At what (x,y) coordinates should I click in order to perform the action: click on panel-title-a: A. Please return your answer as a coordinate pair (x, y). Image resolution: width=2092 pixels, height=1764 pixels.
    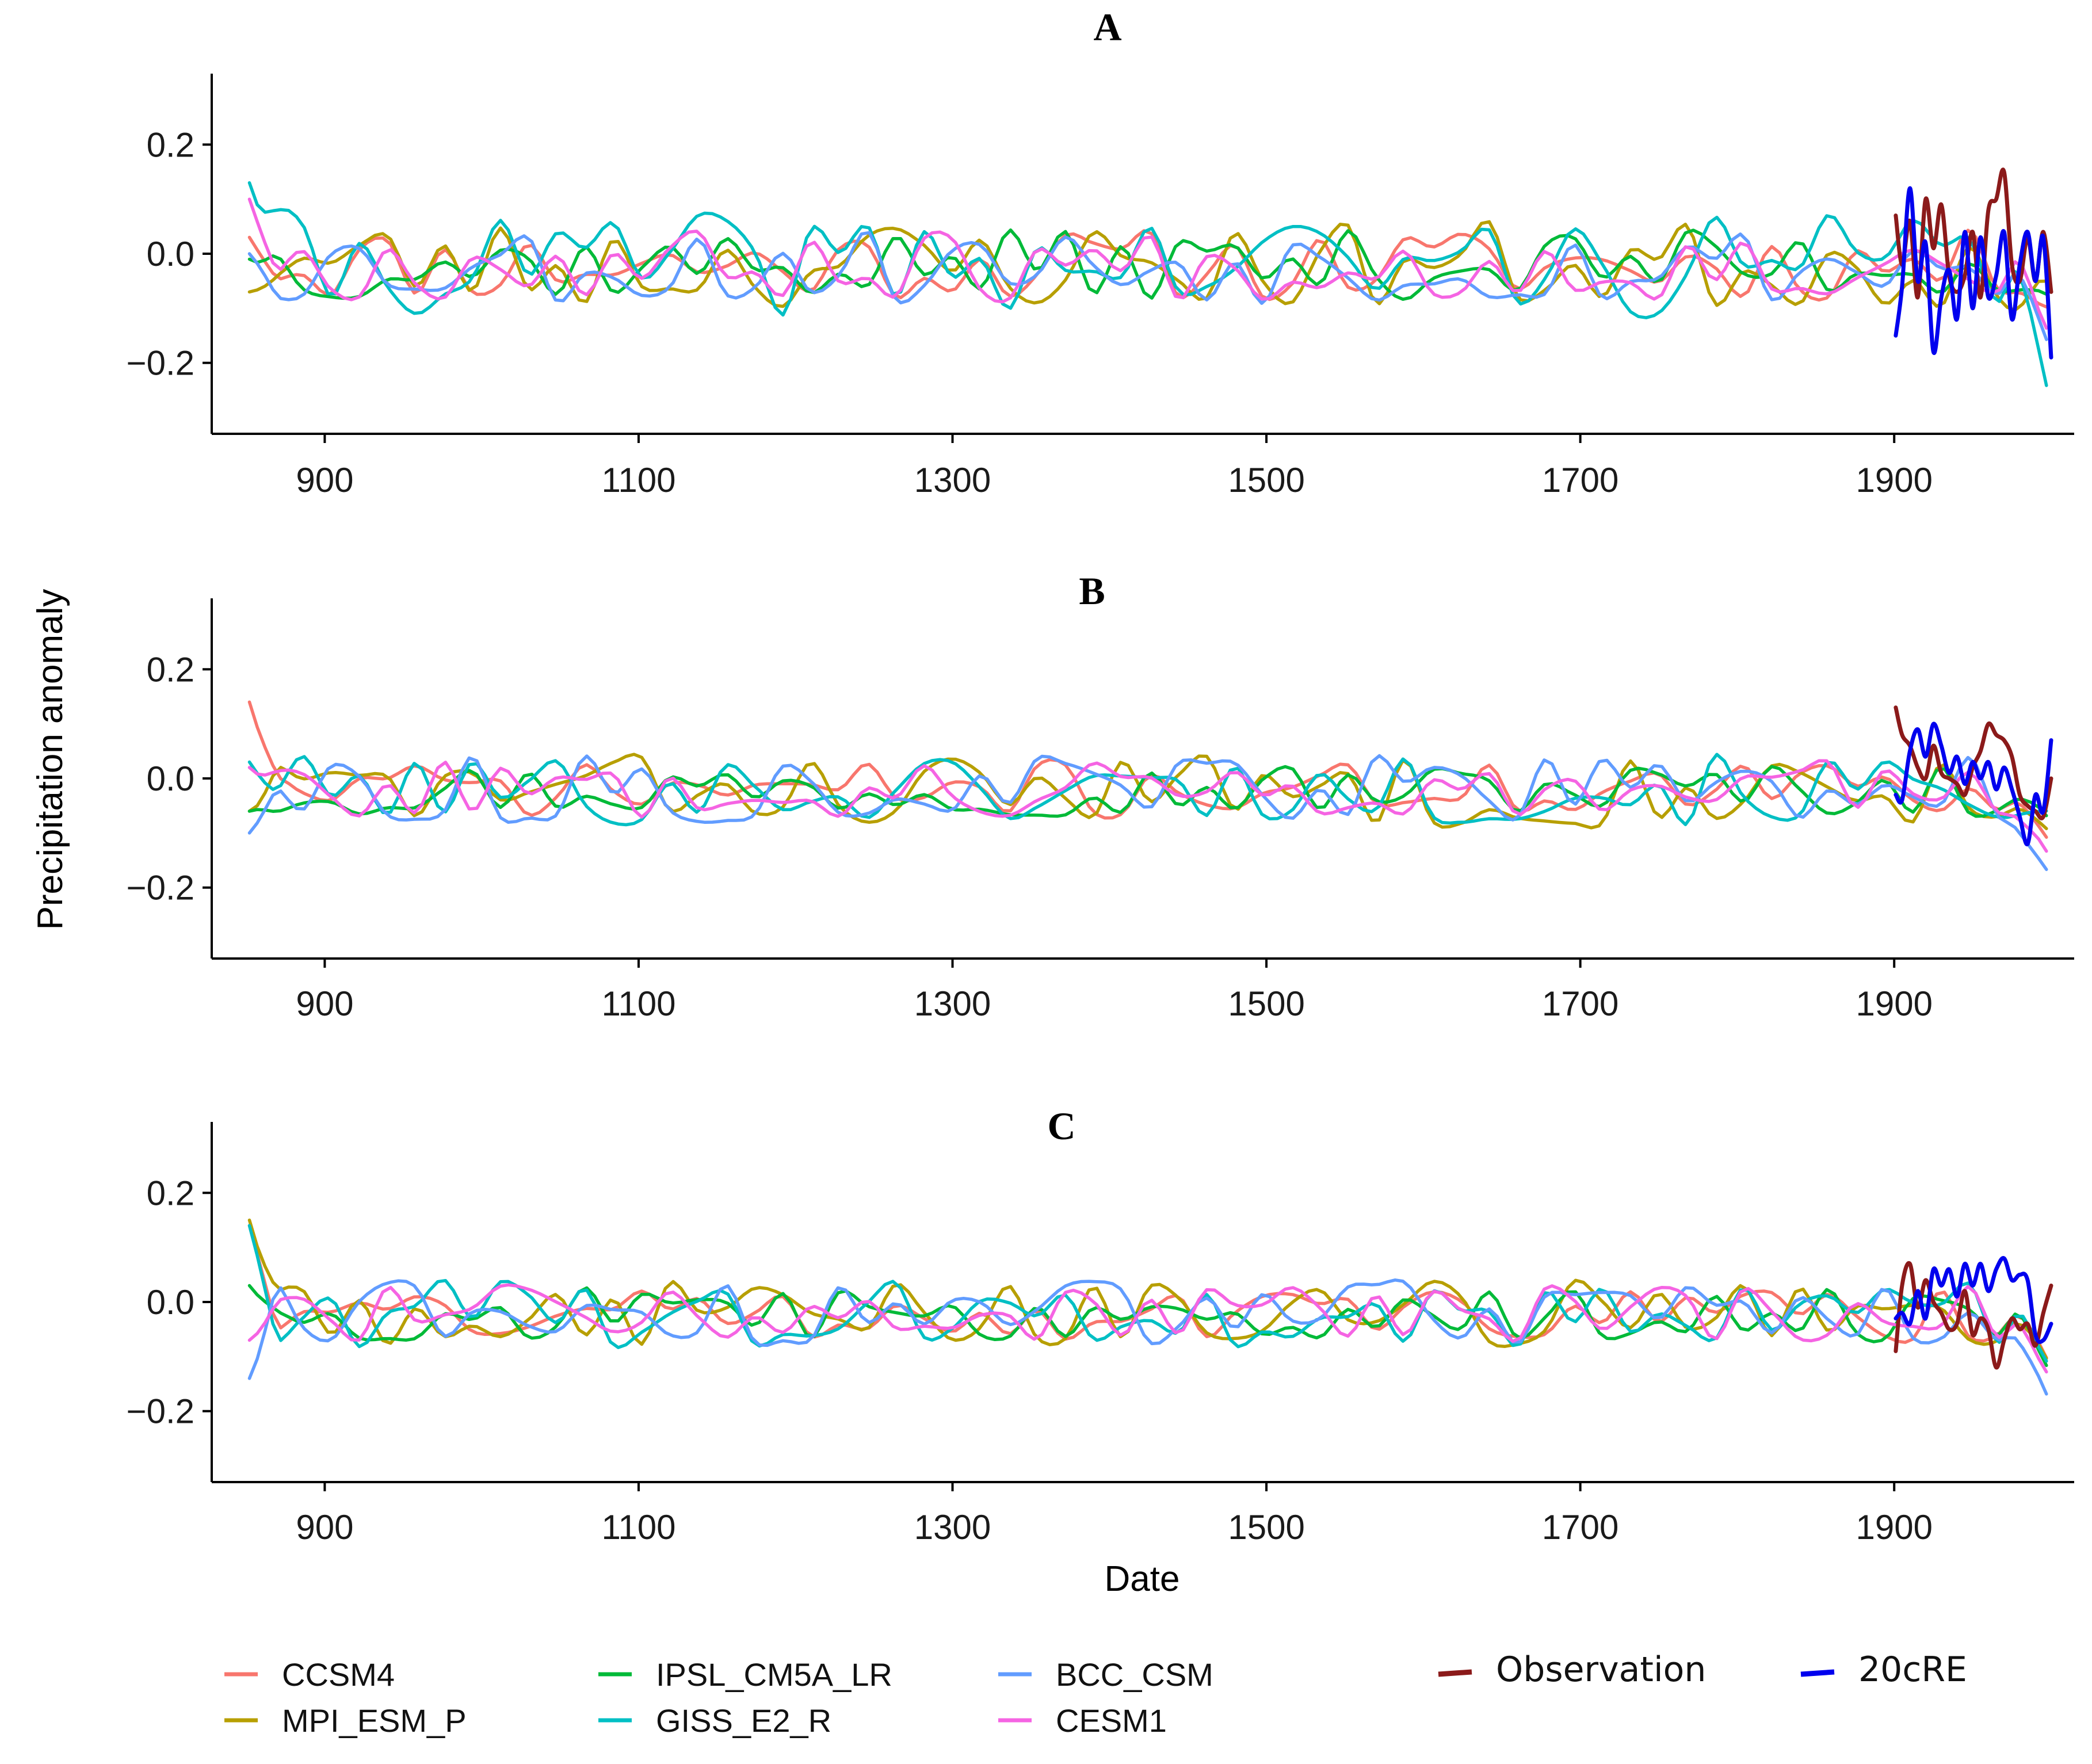
    Looking at the image, I should click on (1107, 27).